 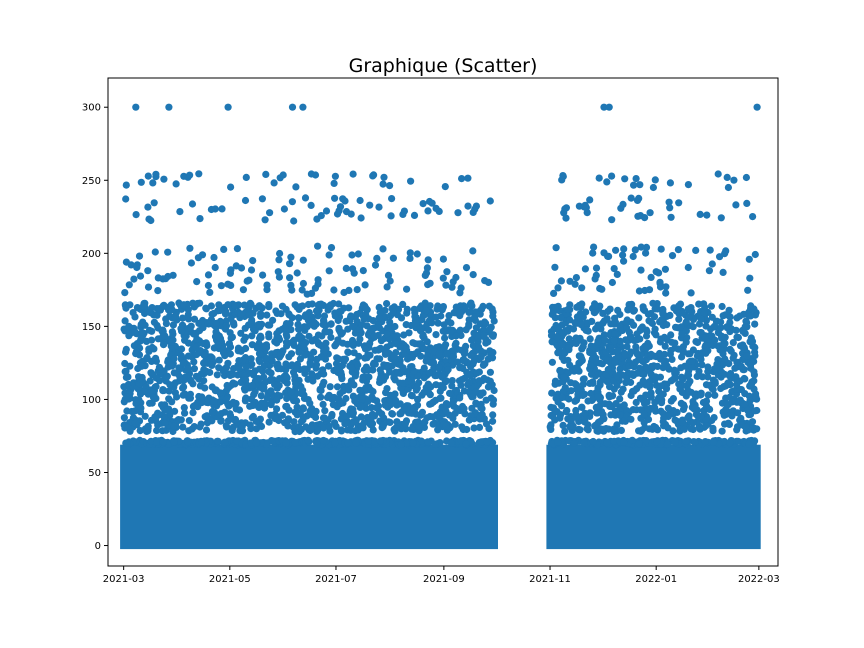 What do you see at coordinates (309, 497) in the screenshot?
I see `dense-point-cloud` at bounding box center [309, 497].